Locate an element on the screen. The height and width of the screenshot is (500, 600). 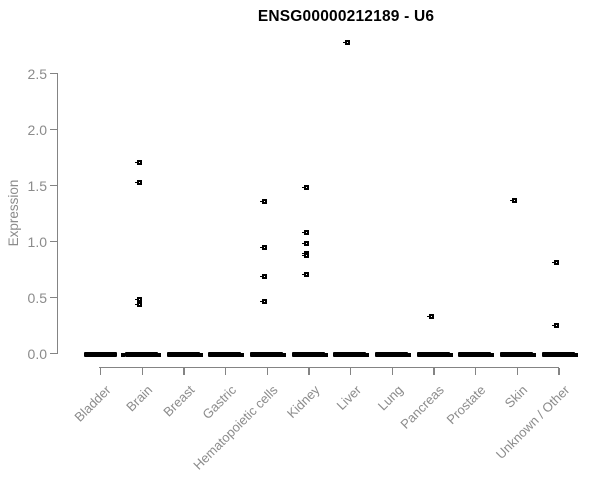
x-axis-line is located at coordinates (329, 368).